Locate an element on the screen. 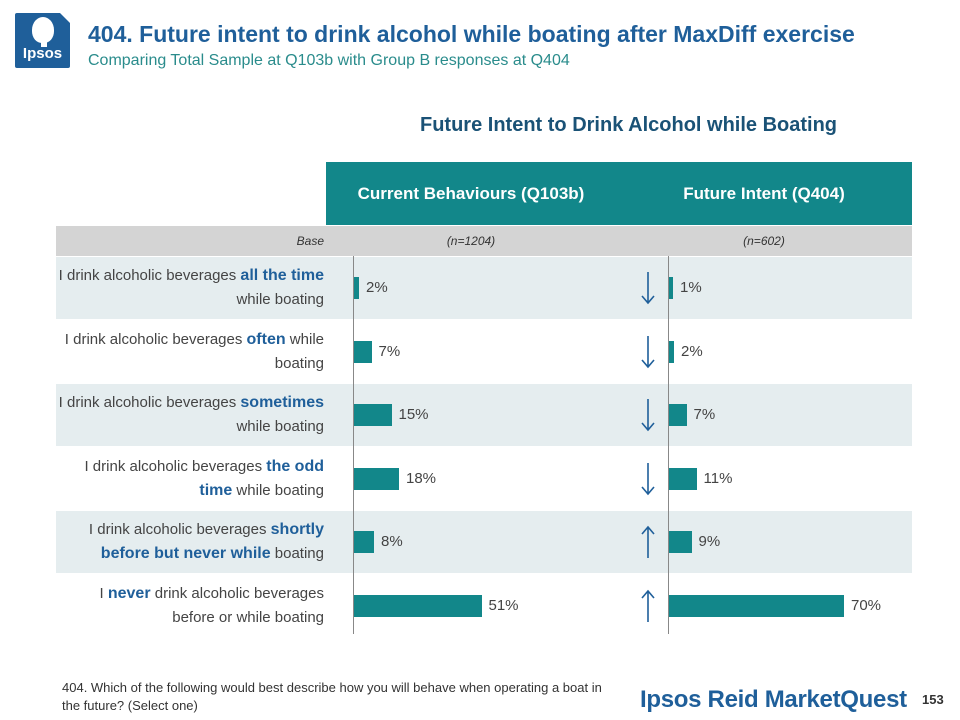  base-n-future: (n=602) is located at coordinates (764, 241).